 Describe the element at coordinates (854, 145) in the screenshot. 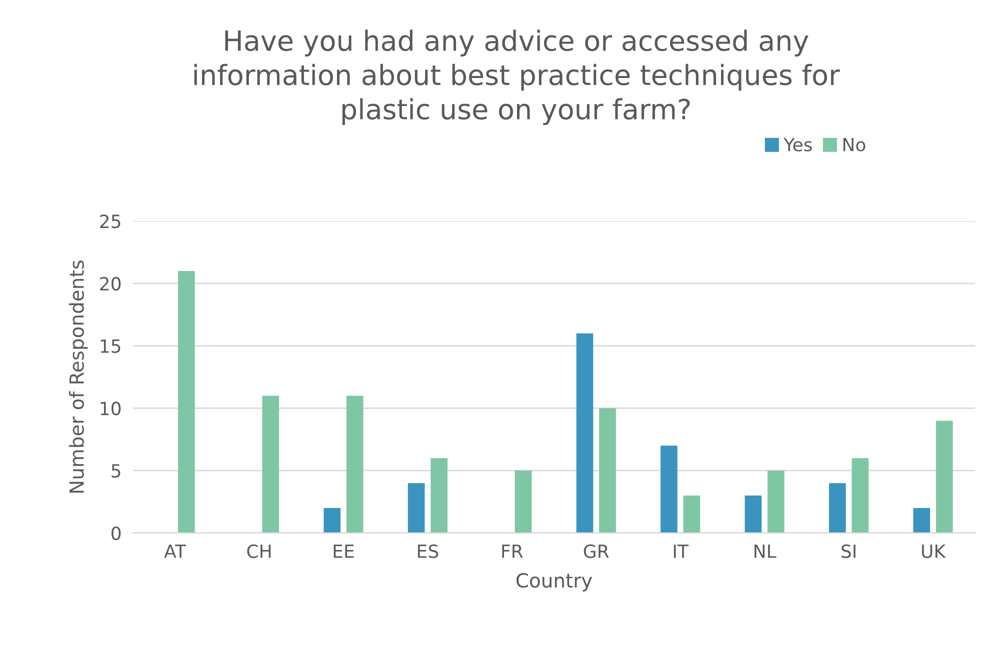

I see `legend-label: No` at that location.